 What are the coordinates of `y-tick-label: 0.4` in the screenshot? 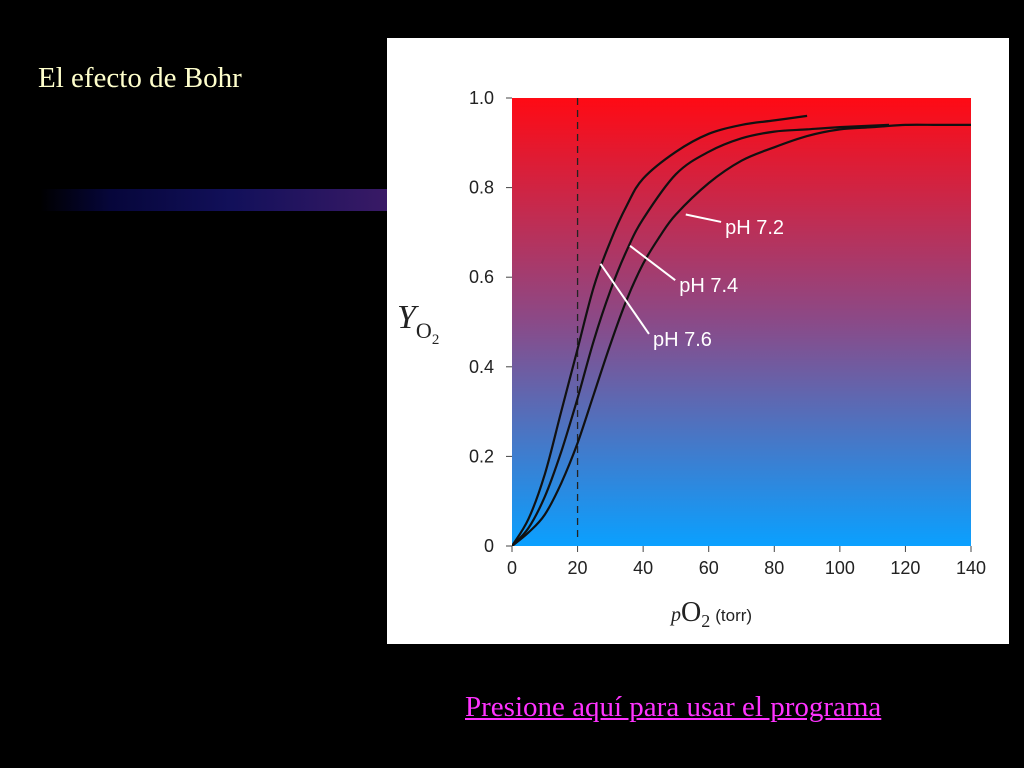 It's located at (481, 367).